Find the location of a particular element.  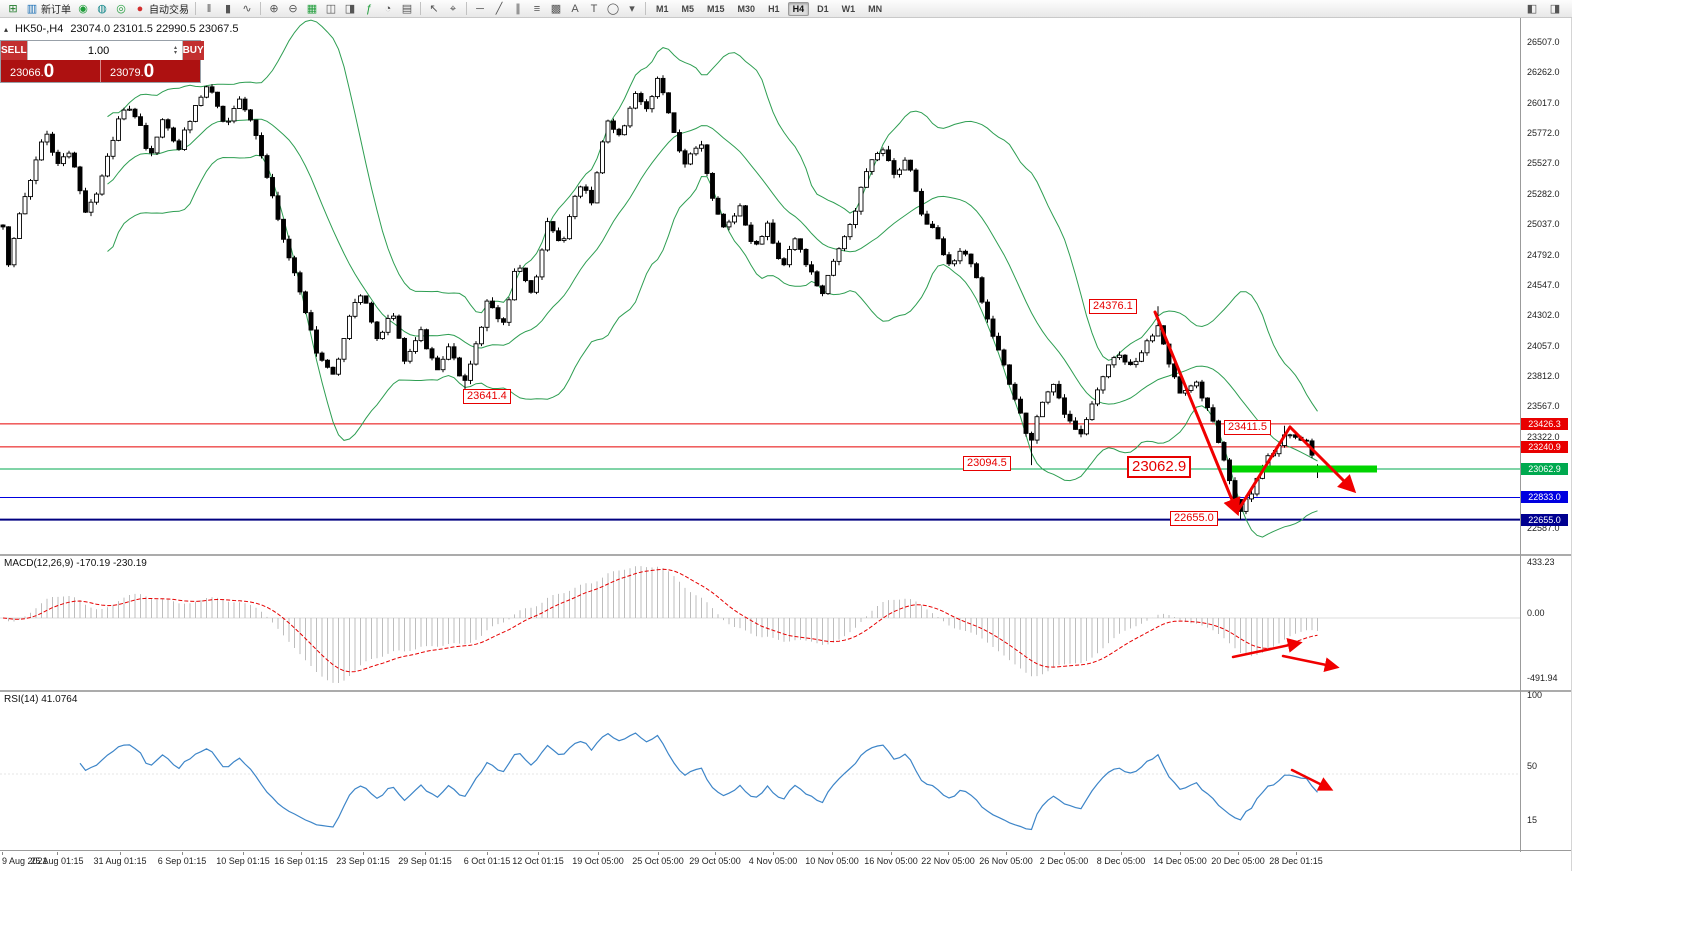

chart-shift-icon: ◨ is located at coordinates (350, 9).